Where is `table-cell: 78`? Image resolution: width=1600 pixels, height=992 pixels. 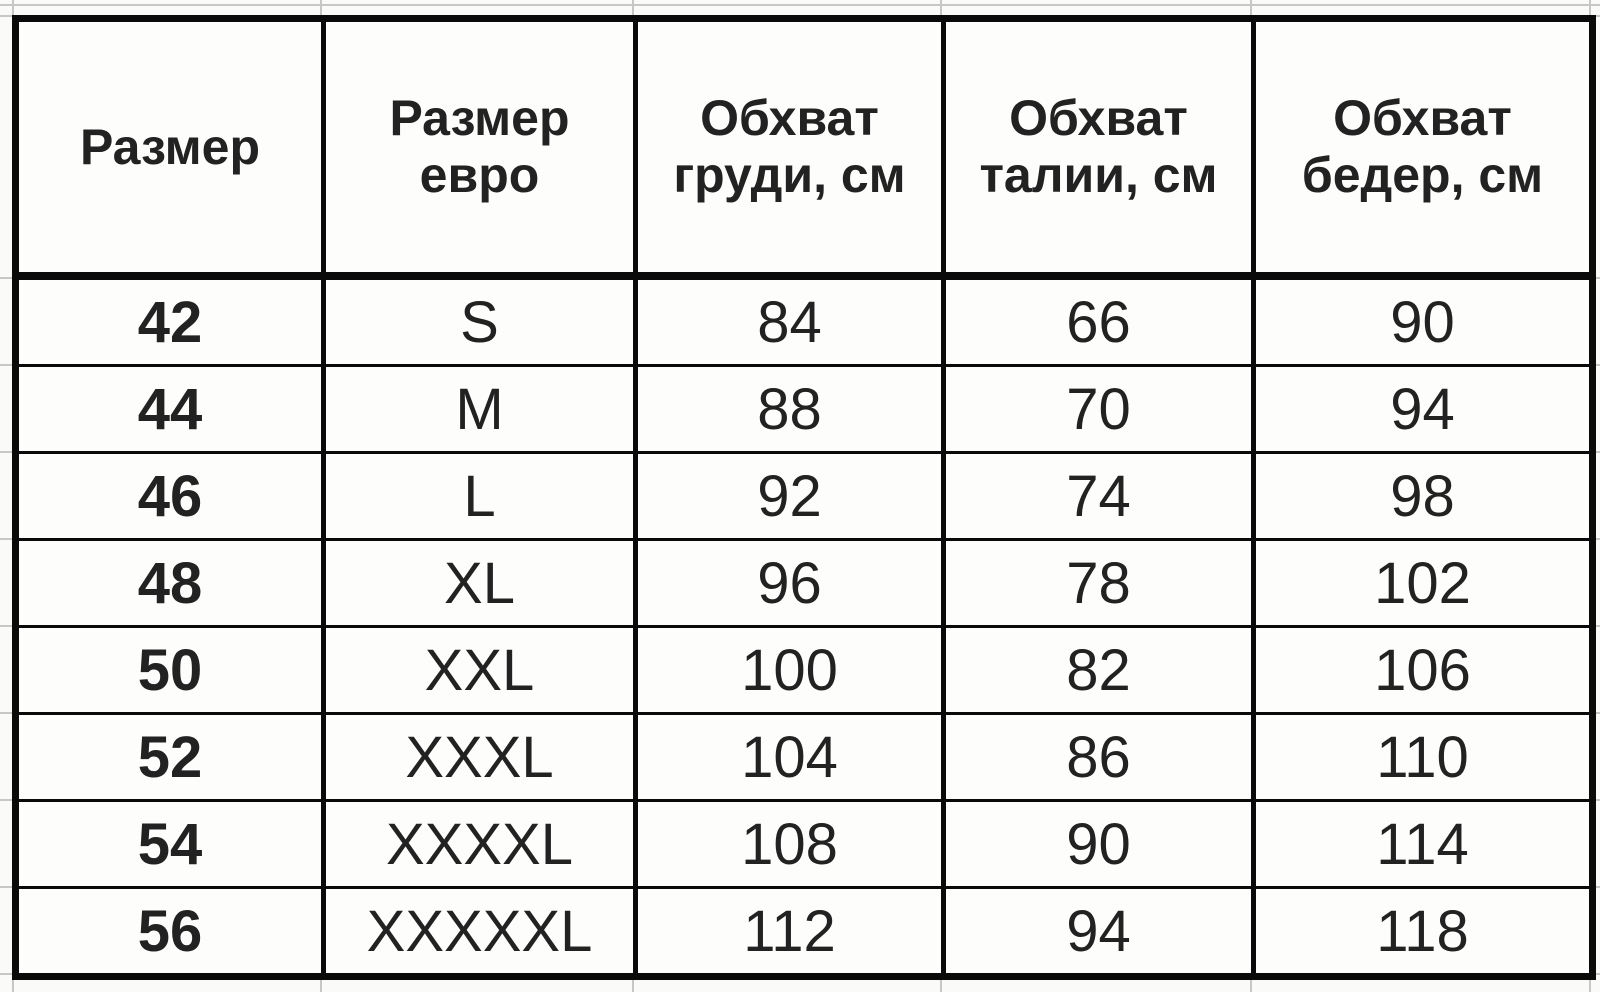
table-cell: 78 is located at coordinates (1097, 582).